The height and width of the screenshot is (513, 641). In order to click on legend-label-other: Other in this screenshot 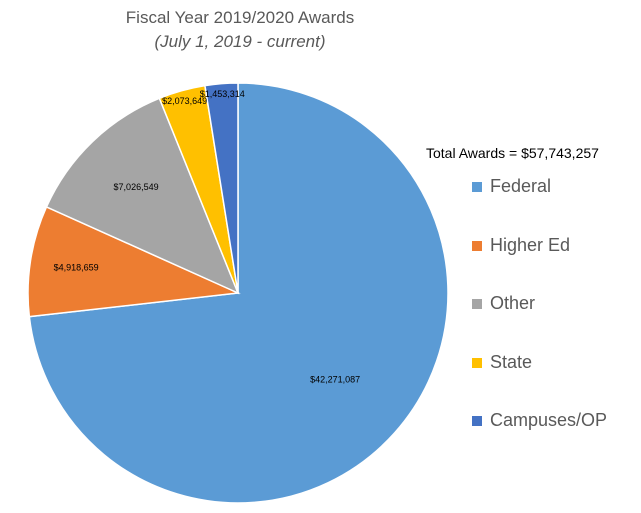, I will do `click(513, 303)`.